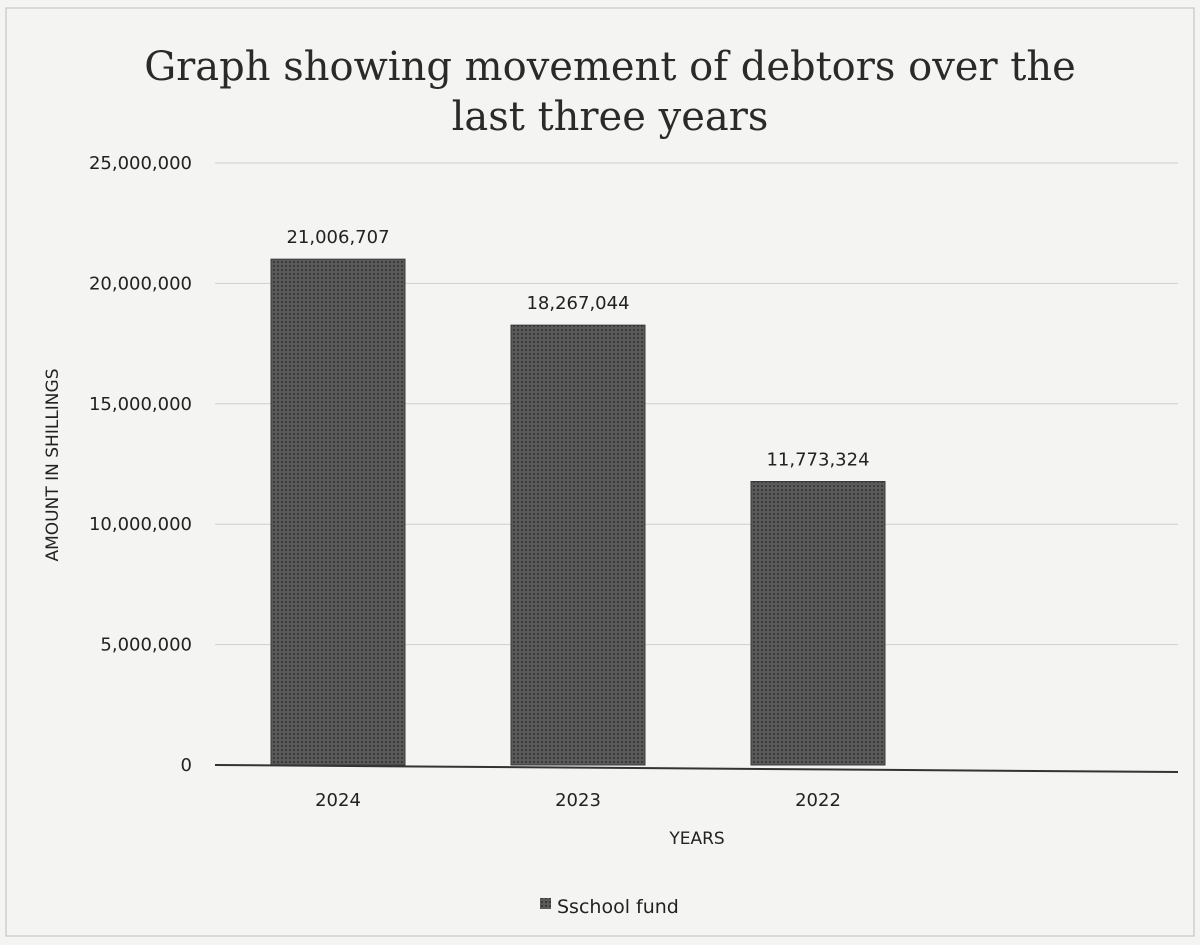 Image resolution: width=1200 pixels, height=945 pixels. I want to click on bar-2024, so click(338, 512).